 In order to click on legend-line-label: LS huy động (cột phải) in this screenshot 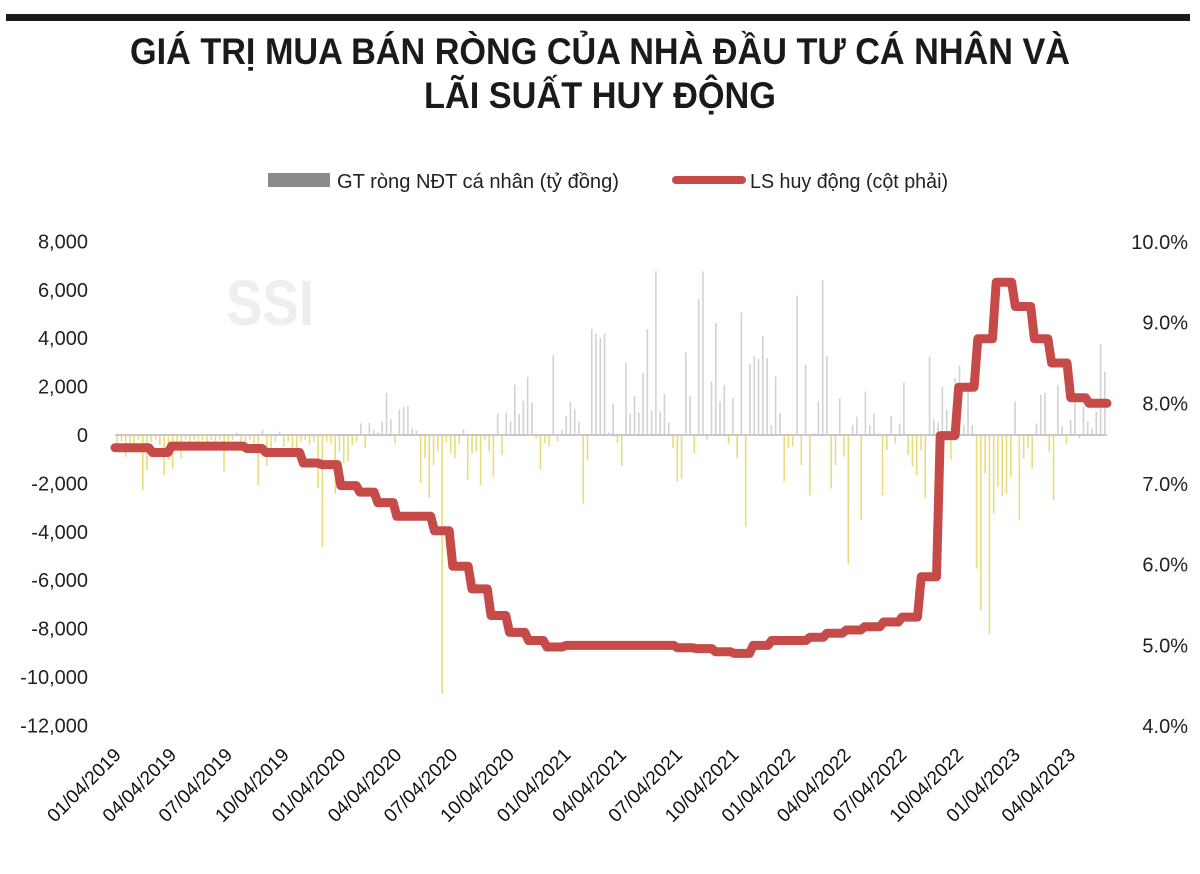, I will do `click(849, 182)`.